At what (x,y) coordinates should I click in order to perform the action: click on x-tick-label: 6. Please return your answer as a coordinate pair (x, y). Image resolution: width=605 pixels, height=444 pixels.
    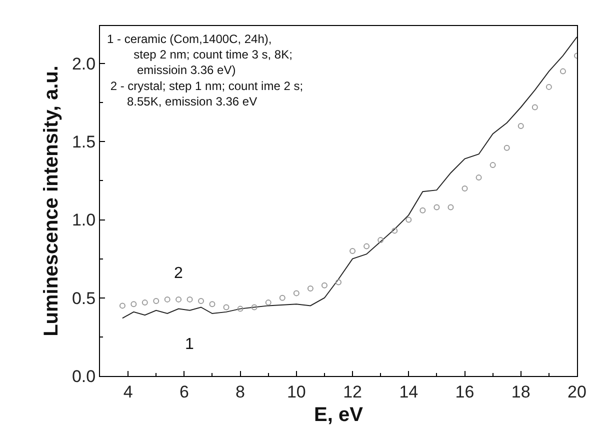
    Looking at the image, I should click on (184, 392).